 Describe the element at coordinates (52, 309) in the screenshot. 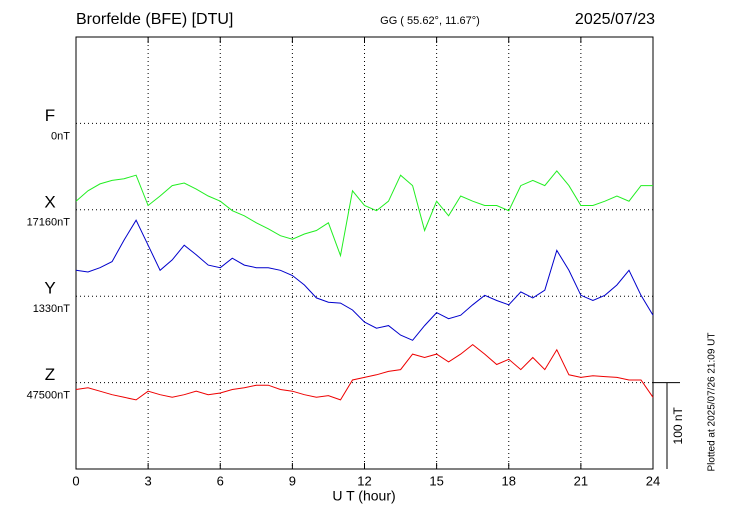

I see `baseline-label: 1330nT` at that location.